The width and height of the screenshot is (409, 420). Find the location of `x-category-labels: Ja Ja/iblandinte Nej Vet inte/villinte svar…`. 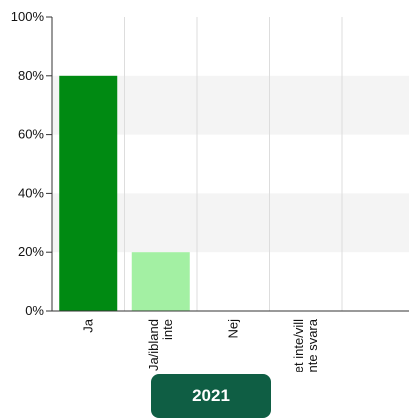

x-category-labels: Ja Ja/iblandinte Nej Vet inte/villinte svar… is located at coordinates (200, 345).